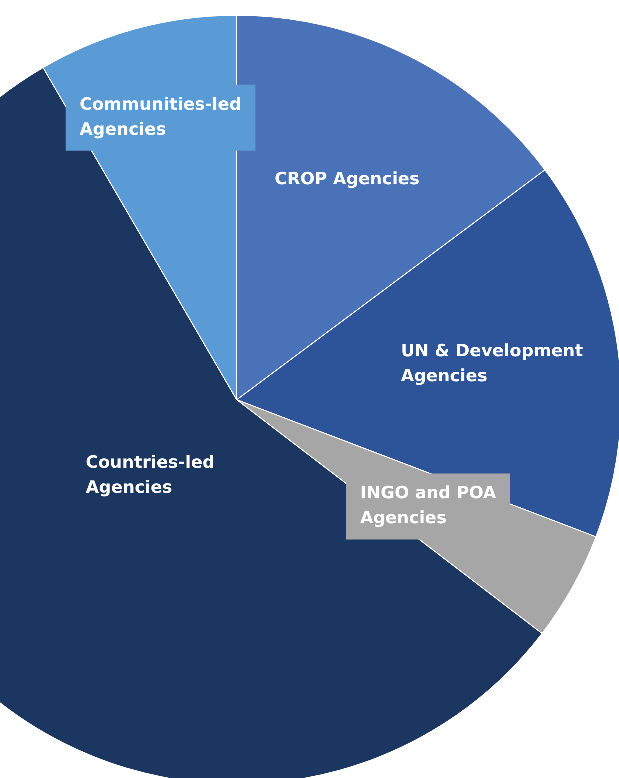 The height and width of the screenshot is (778, 619). What do you see at coordinates (150, 475) in the screenshot?
I see `slice-label: Countries-led Agencies` at bounding box center [150, 475].